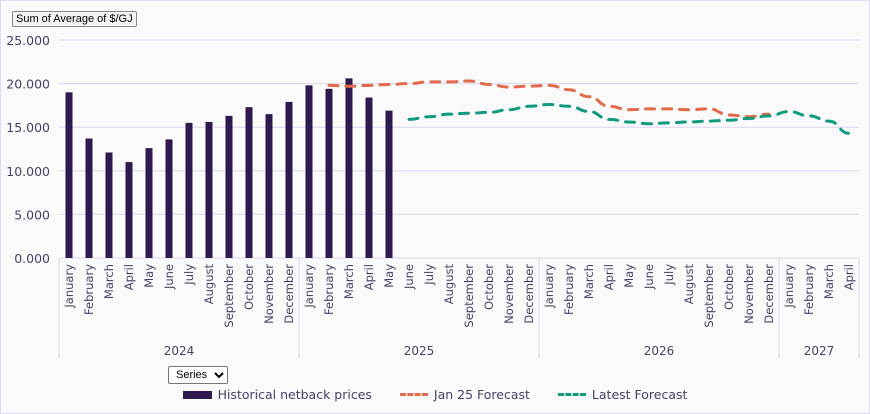 Image resolution: width=870 pixels, height=414 pixels. Describe the element at coordinates (819, 351) in the screenshot. I see `year-label: 2027` at that location.